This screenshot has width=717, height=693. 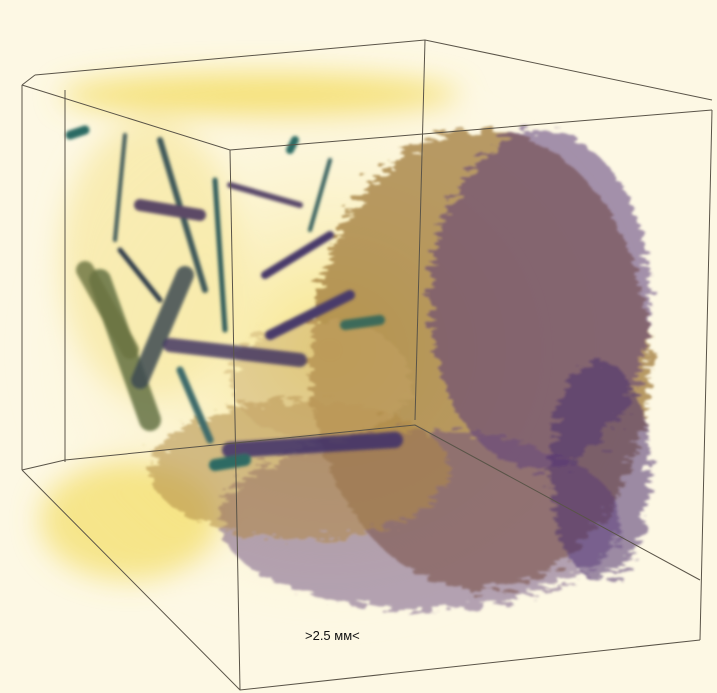 What do you see at coordinates (332, 635) in the screenshot?
I see `scale-label: >2.5 мм<` at bounding box center [332, 635].